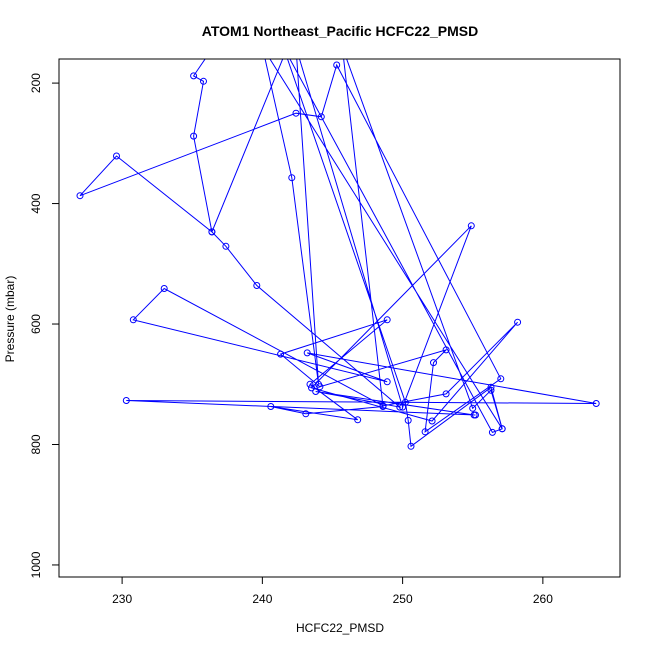 Image resolution: width=650 pixels, height=650 pixels. What do you see at coordinates (44, 325) in the screenshot?
I see `y-axis: 200 400 600 800 1000` at bounding box center [44, 325].